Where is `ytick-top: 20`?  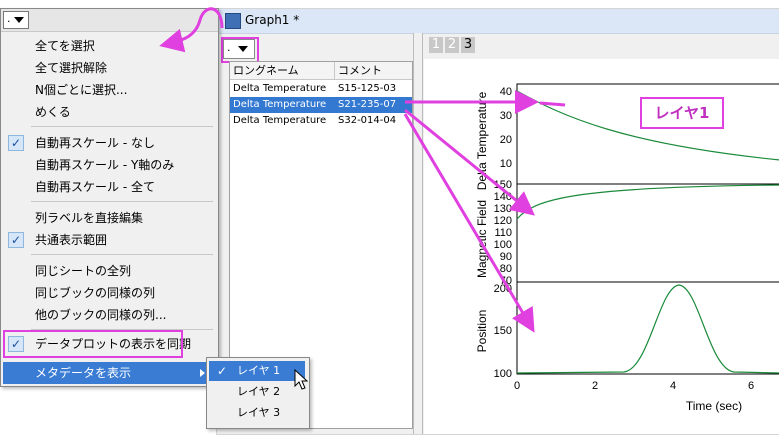
ytick-top: 20 is located at coordinates (506, 140).